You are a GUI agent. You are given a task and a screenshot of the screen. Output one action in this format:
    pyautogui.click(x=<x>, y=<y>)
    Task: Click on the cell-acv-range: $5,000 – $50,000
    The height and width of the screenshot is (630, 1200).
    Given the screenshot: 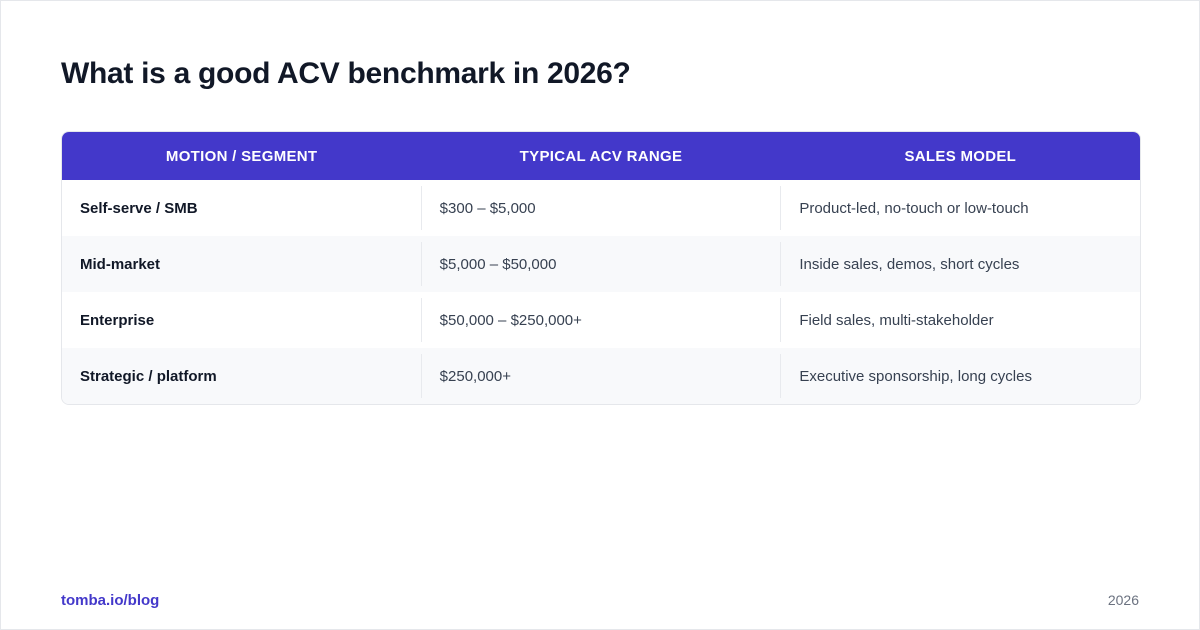 What is the action you would take?
    pyautogui.click(x=600, y=264)
    